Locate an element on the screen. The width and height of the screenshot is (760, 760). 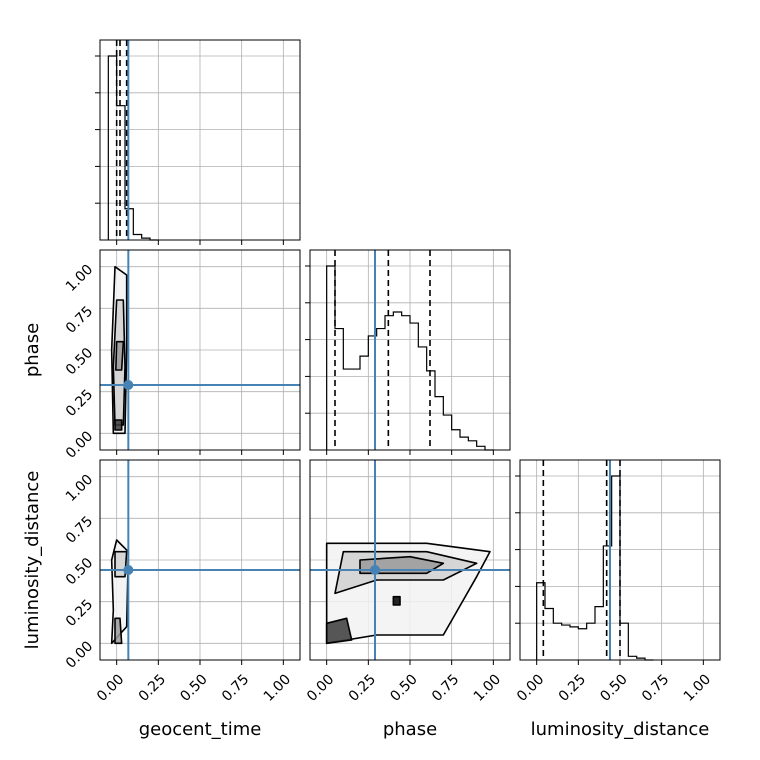
histogram-phase is located at coordinates (410, 358).